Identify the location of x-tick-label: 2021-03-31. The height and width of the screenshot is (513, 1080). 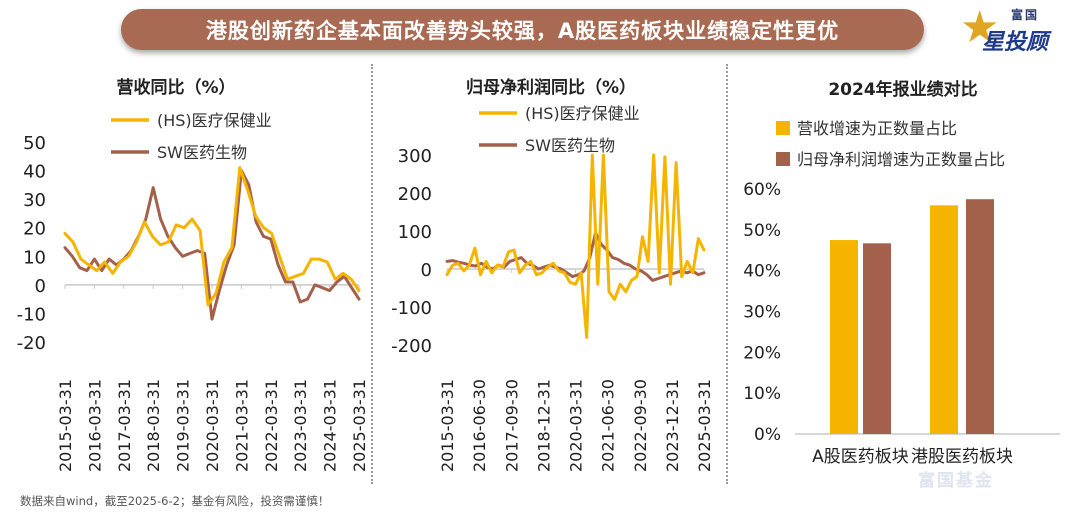
(241, 425).